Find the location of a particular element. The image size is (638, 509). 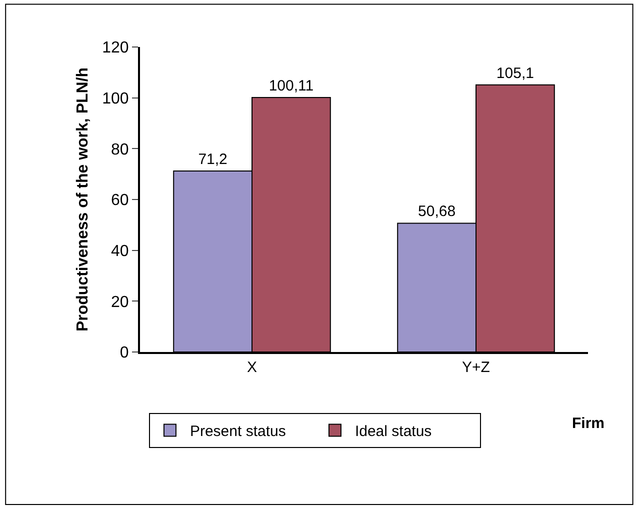

x-tick-label: X is located at coordinates (252, 367).